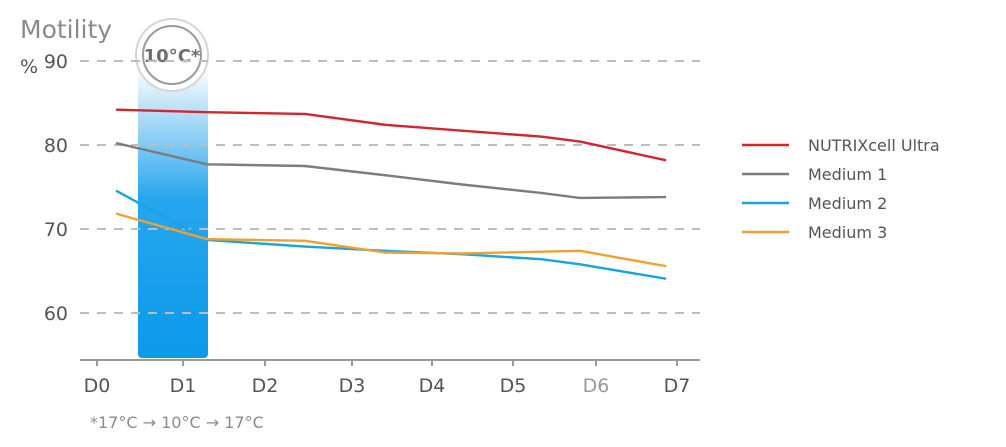  I want to click on x-tick-label: D5, so click(513, 386).